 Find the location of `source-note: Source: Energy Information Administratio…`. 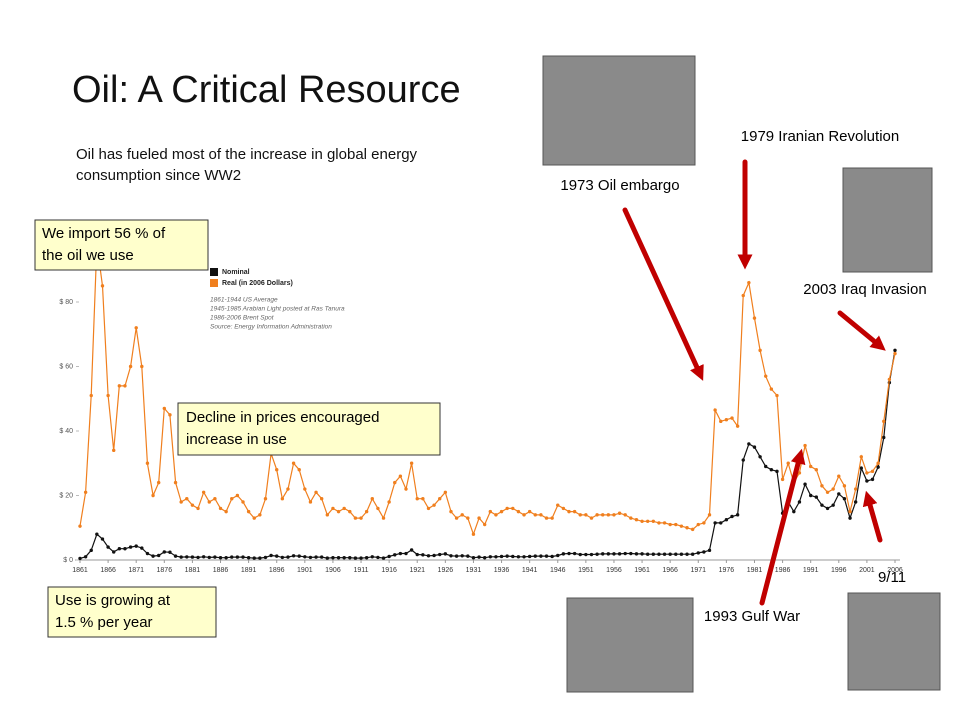

source-note: Source: Energy Information Administratio… is located at coordinates (271, 327).